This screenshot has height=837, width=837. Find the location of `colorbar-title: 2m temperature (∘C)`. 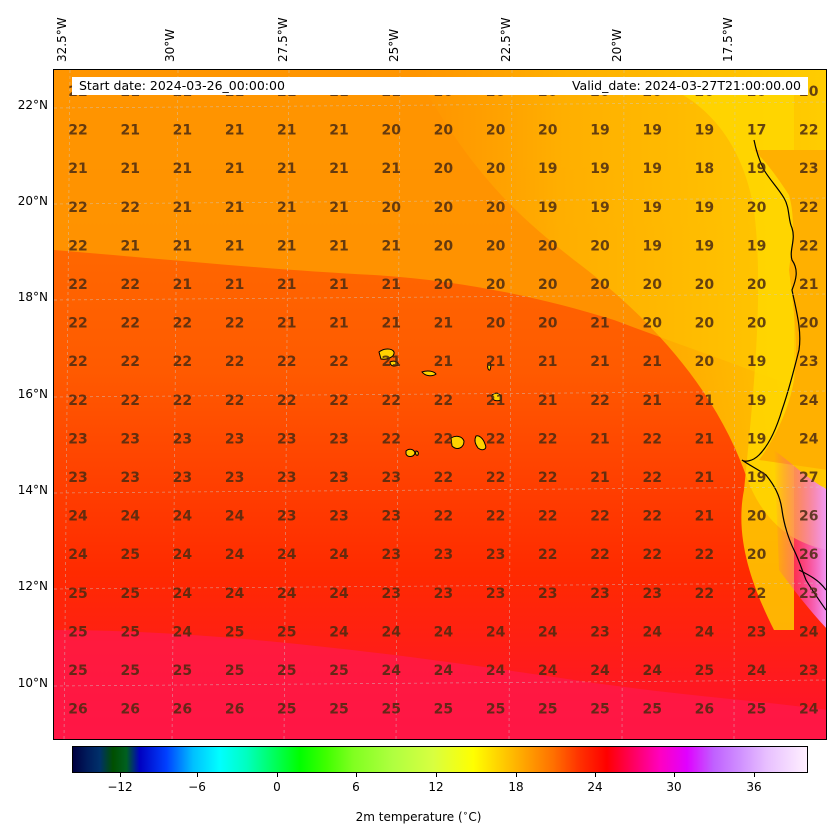

colorbar-title: 2m temperature (∘C) is located at coordinates (418, 816).